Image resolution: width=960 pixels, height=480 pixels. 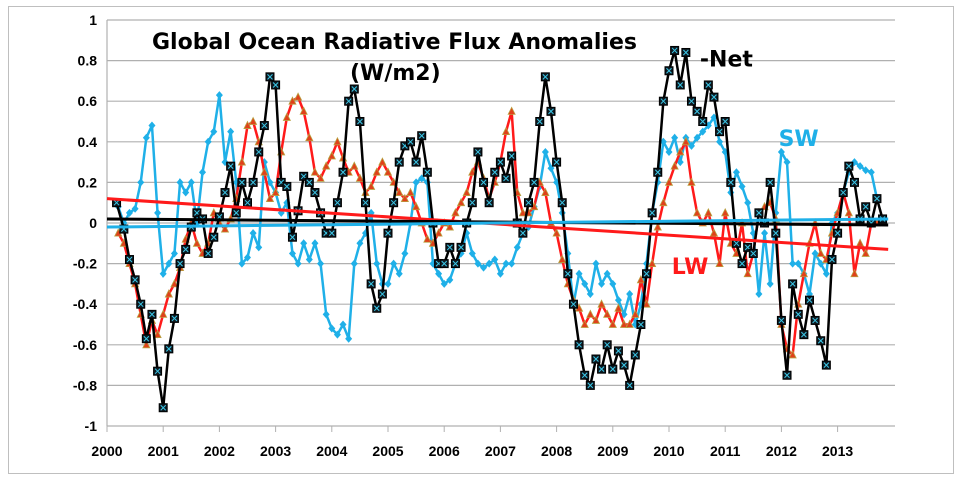 I want to click on y-tick-label: 0.6, so click(x=88, y=101).